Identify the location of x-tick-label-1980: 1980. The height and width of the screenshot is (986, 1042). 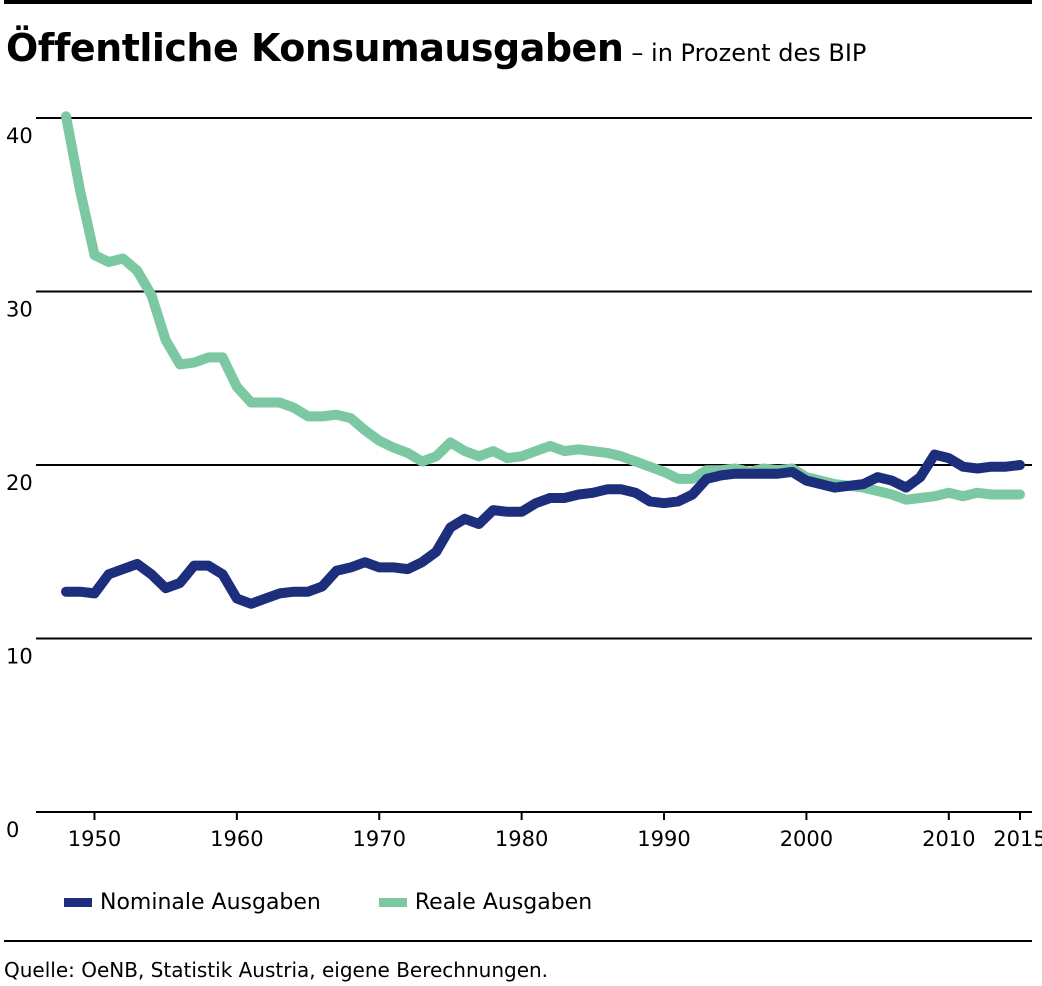
(521, 839).